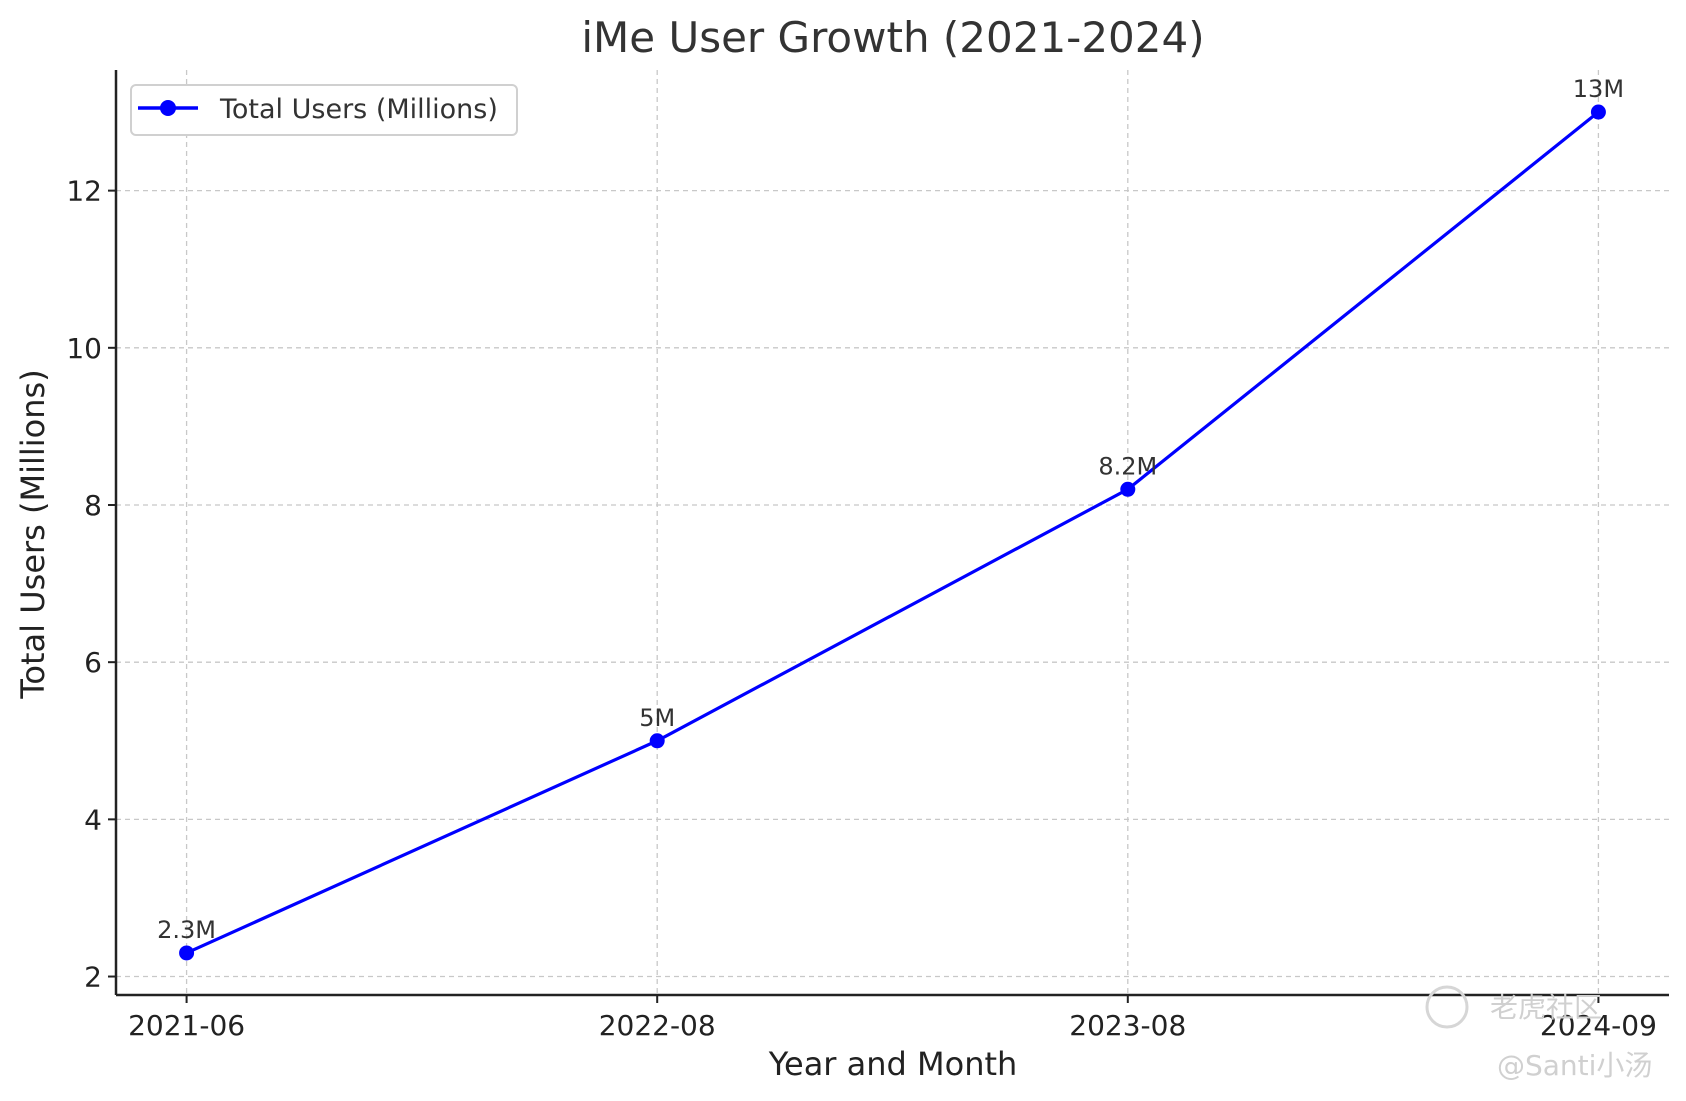 Image resolution: width=1686 pixels, height=1101 pixels. What do you see at coordinates (168, 108) in the screenshot?
I see `legend-marker-icon` at bounding box center [168, 108].